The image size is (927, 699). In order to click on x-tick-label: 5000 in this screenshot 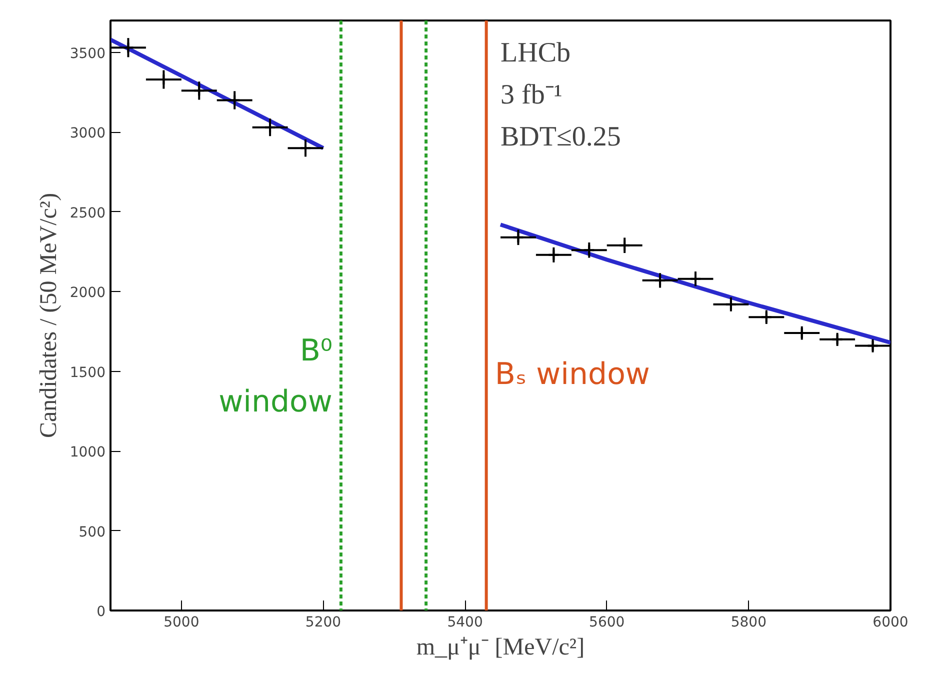, I will do `click(182, 622)`.